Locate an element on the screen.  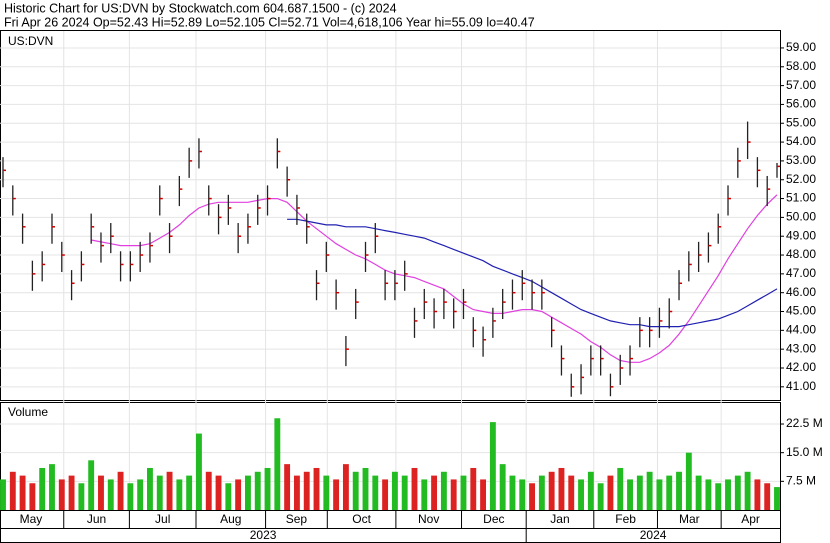
x-tick-label: Nov is located at coordinates (428, 519).